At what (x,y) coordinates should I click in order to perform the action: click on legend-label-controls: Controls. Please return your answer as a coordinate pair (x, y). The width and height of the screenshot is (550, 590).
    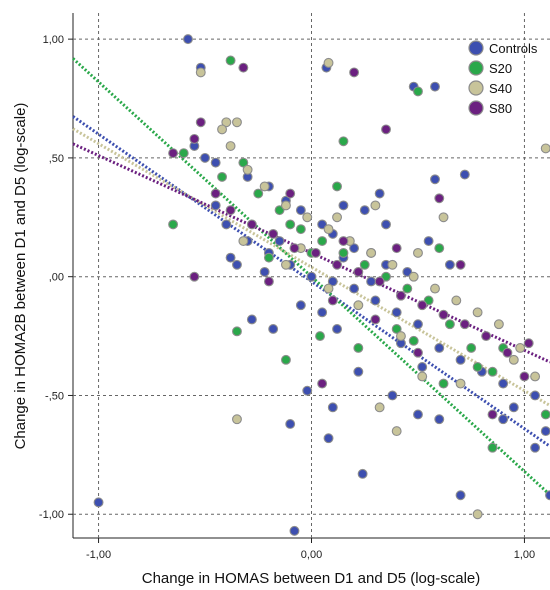
    Looking at the image, I should click on (513, 48).